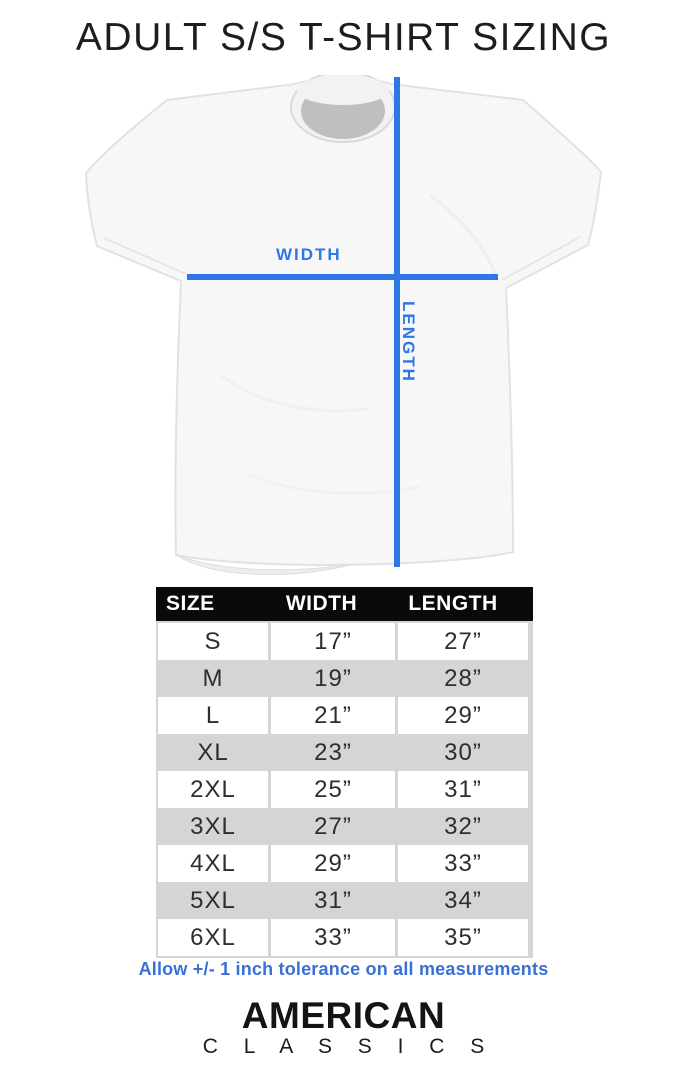 The image size is (687, 1080). What do you see at coordinates (333, 789) in the screenshot?
I see `width-cell: 25”` at bounding box center [333, 789].